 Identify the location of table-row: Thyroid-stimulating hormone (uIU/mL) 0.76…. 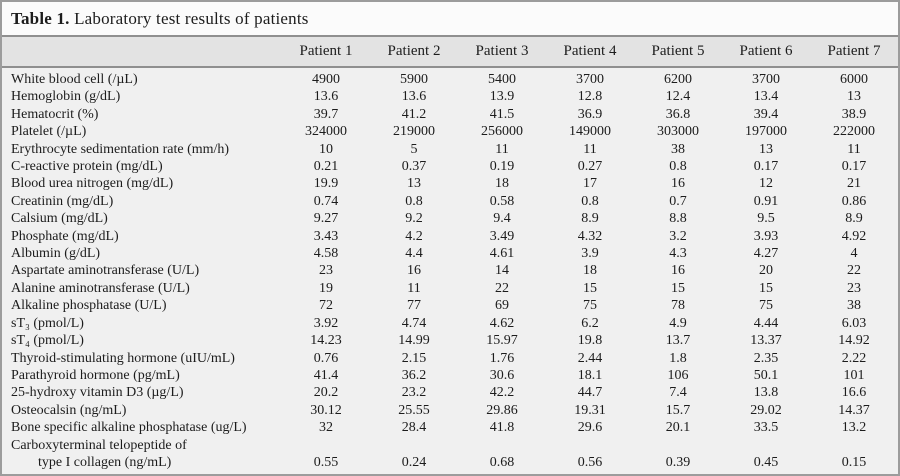
(450, 358).